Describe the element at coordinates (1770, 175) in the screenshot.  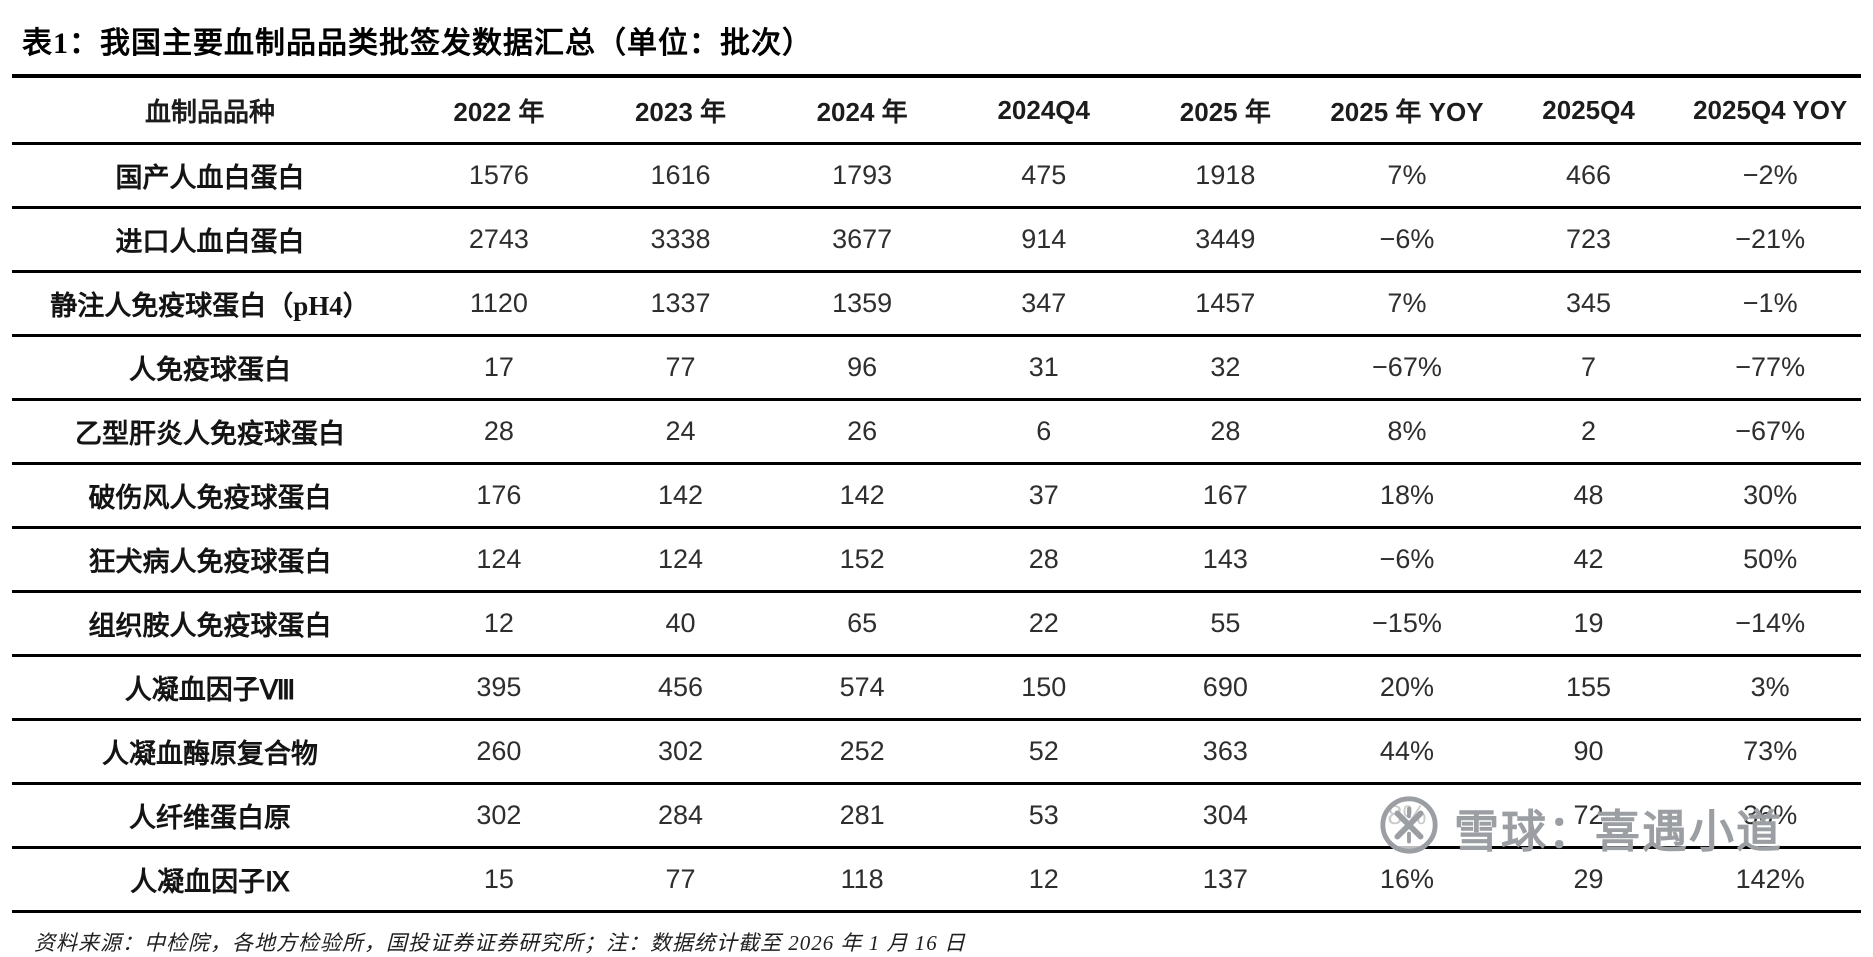
I see `cell-value: −2%` at that location.